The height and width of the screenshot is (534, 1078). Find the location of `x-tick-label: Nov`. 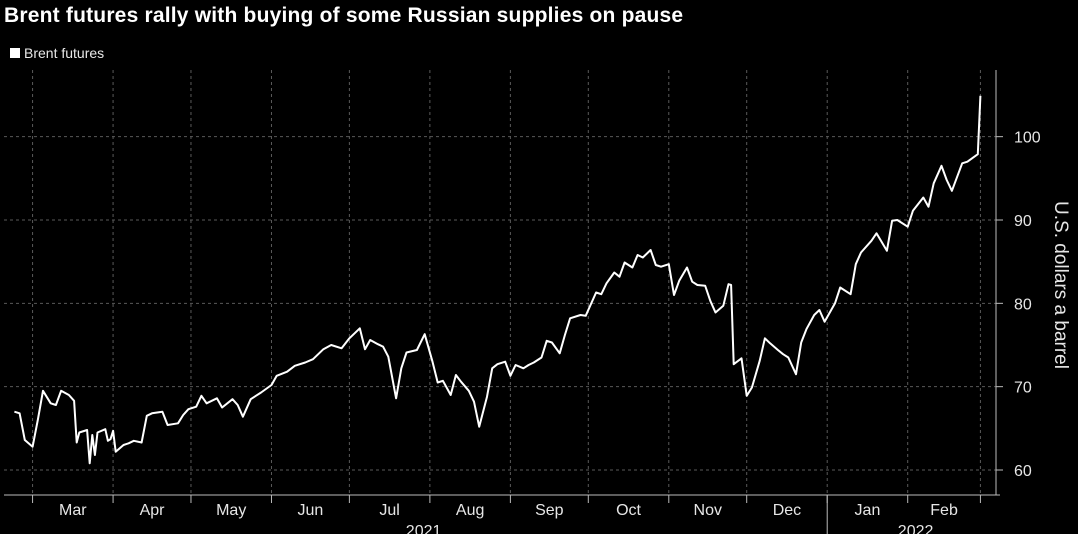

x-tick-label: Nov is located at coordinates (708, 510).